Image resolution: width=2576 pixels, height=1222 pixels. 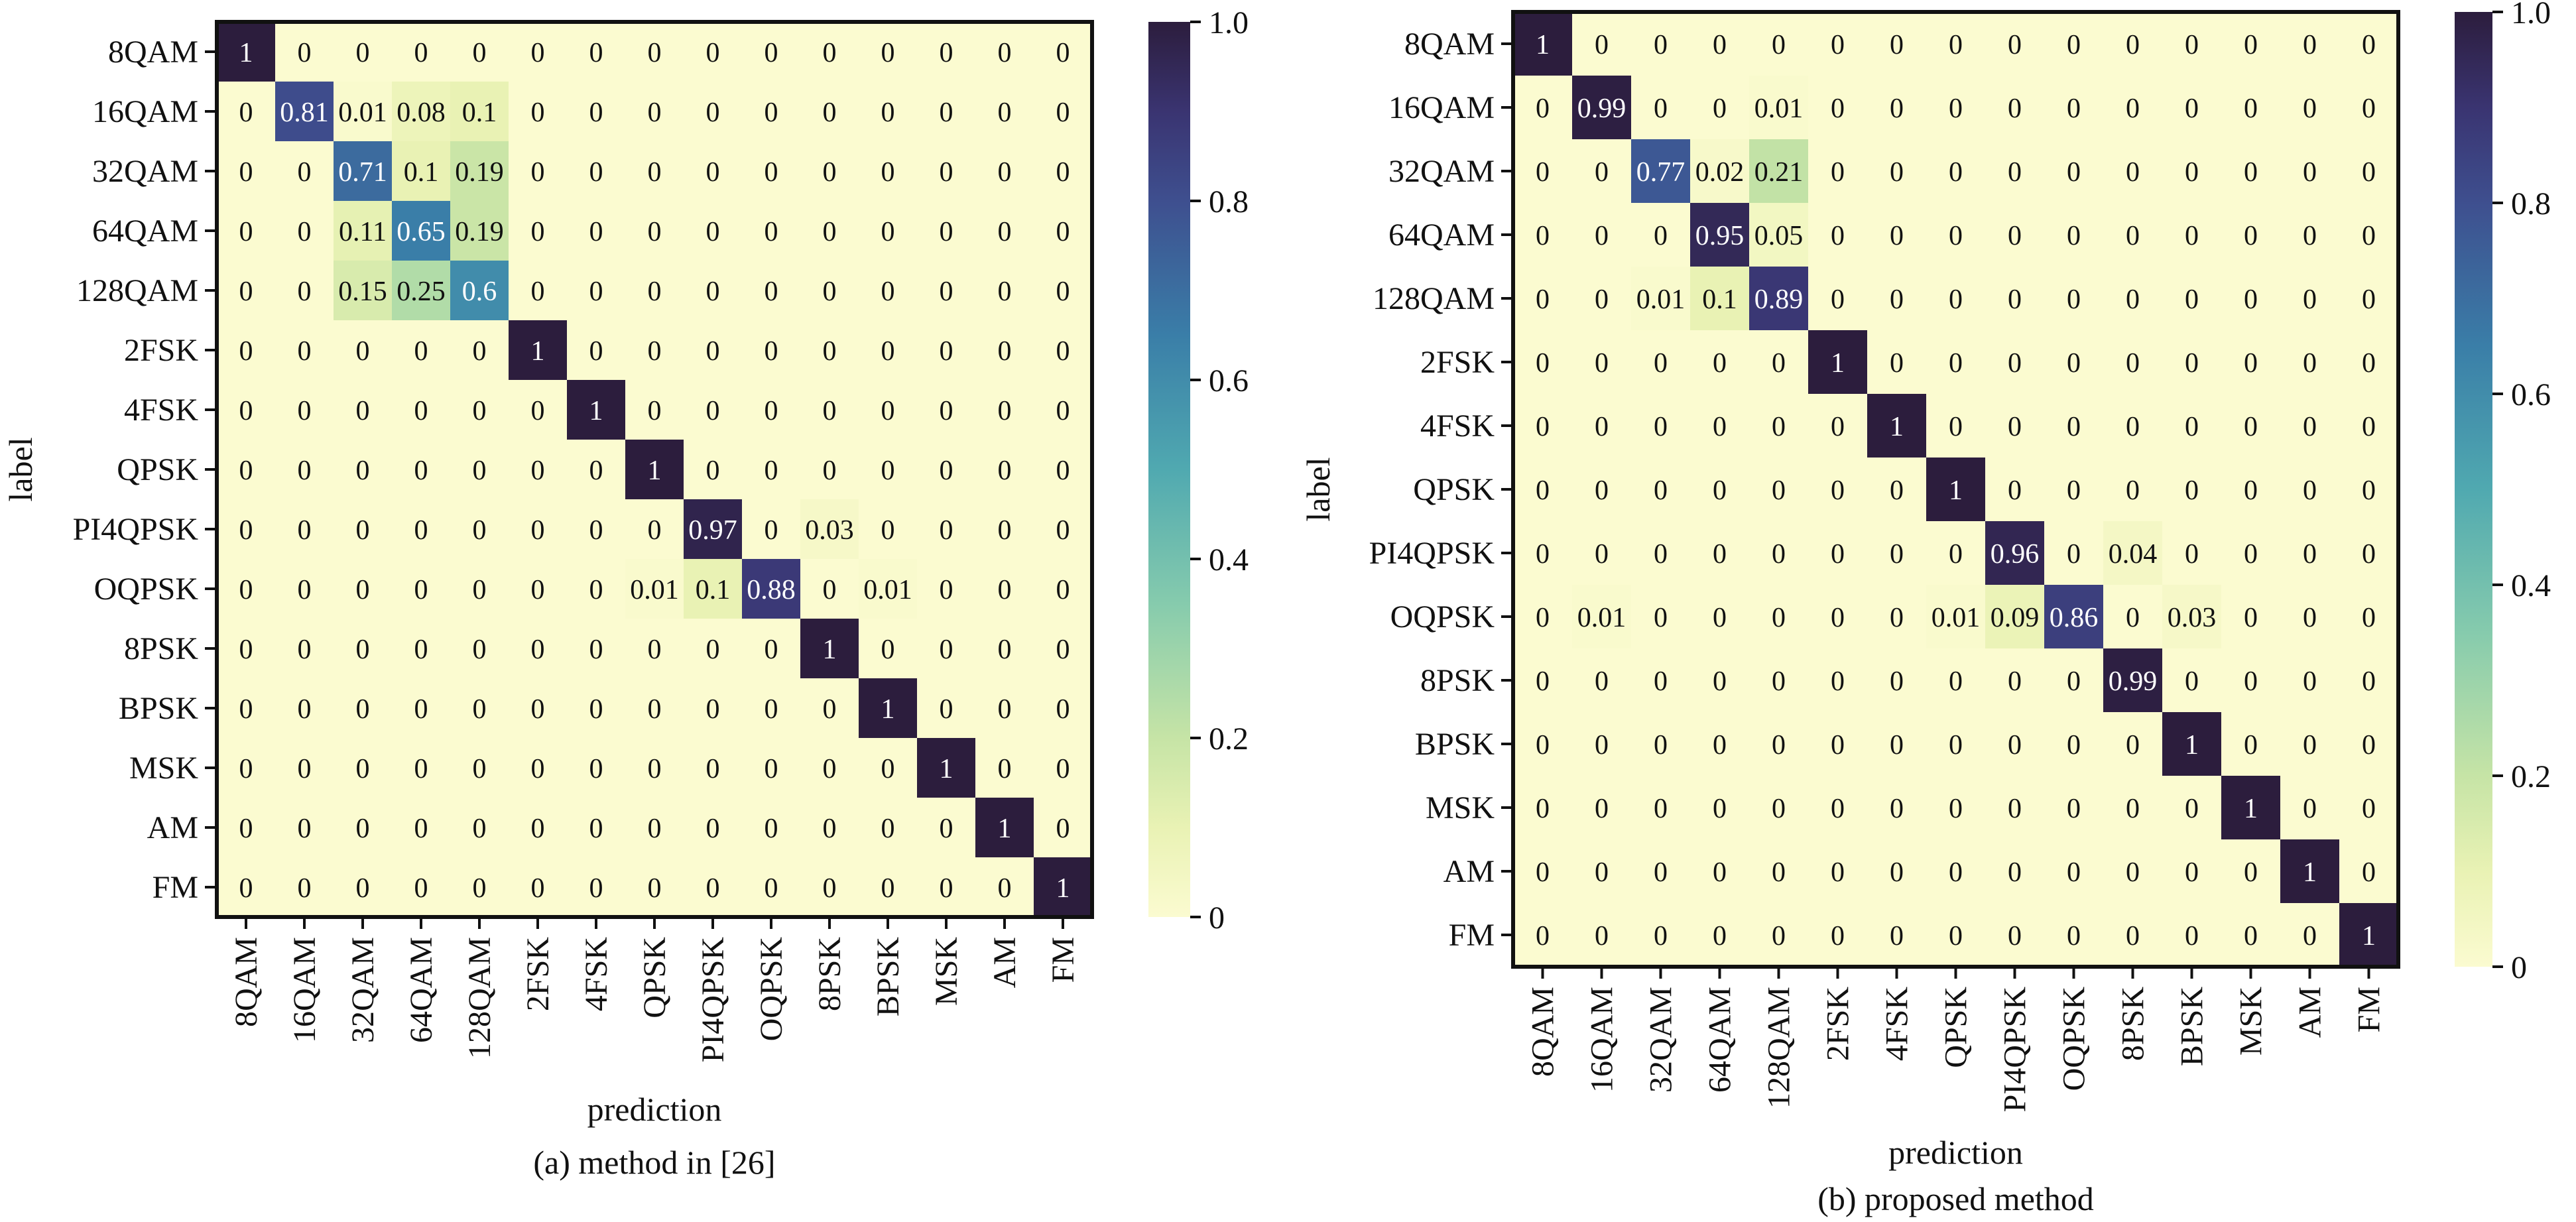 What do you see at coordinates (1441, 235) in the screenshot?
I see `row-tick-label: 64QAM` at bounding box center [1441, 235].